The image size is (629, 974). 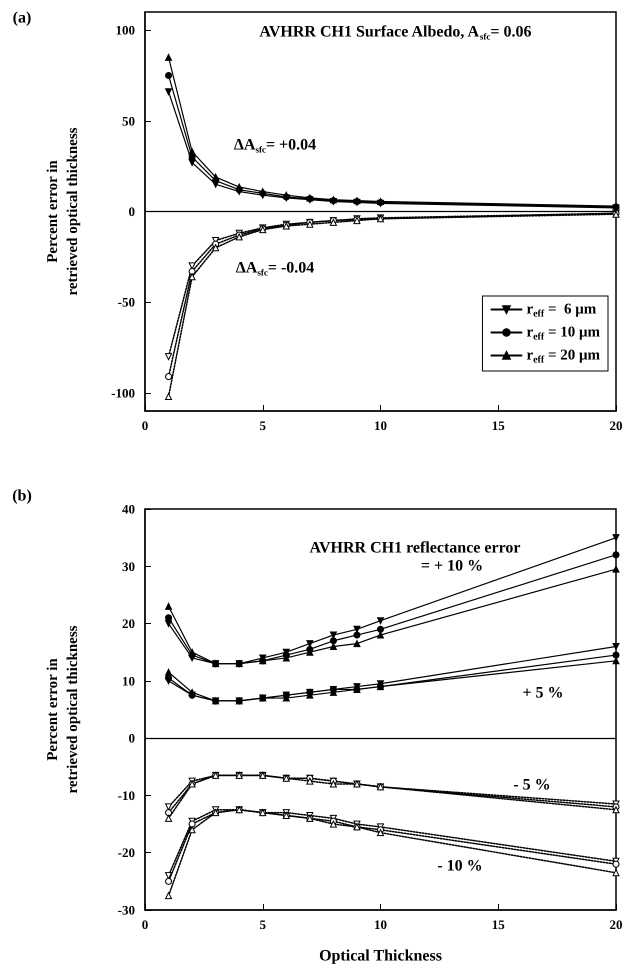 What do you see at coordinates (126, 910) in the screenshot?
I see `y-tick-label: -30` at bounding box center [126, 910].